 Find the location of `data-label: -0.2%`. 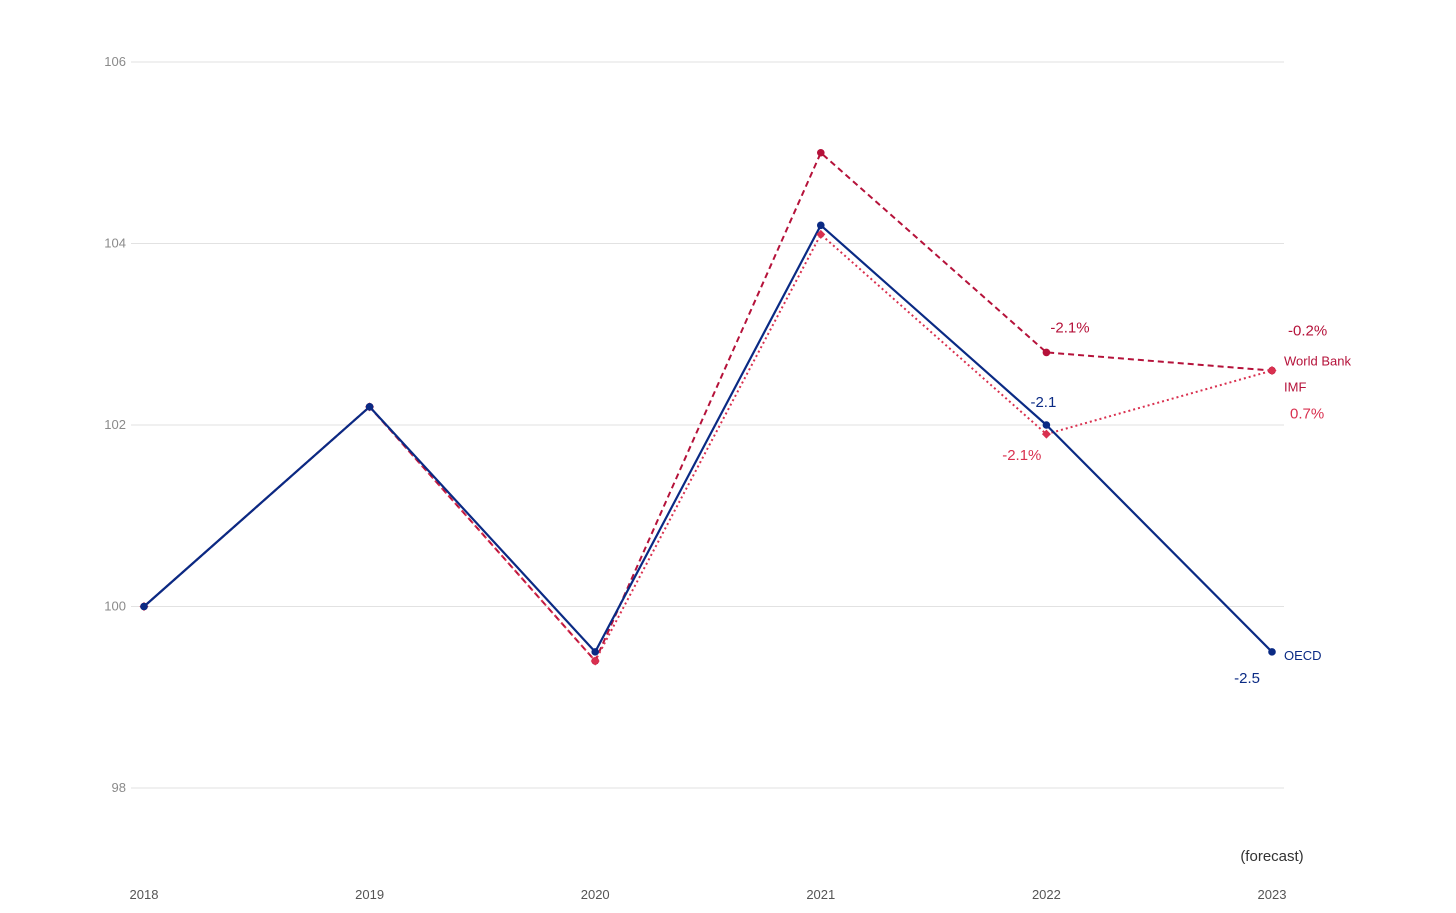

data-label: -0.2% is located at coordinates (1307, 331).